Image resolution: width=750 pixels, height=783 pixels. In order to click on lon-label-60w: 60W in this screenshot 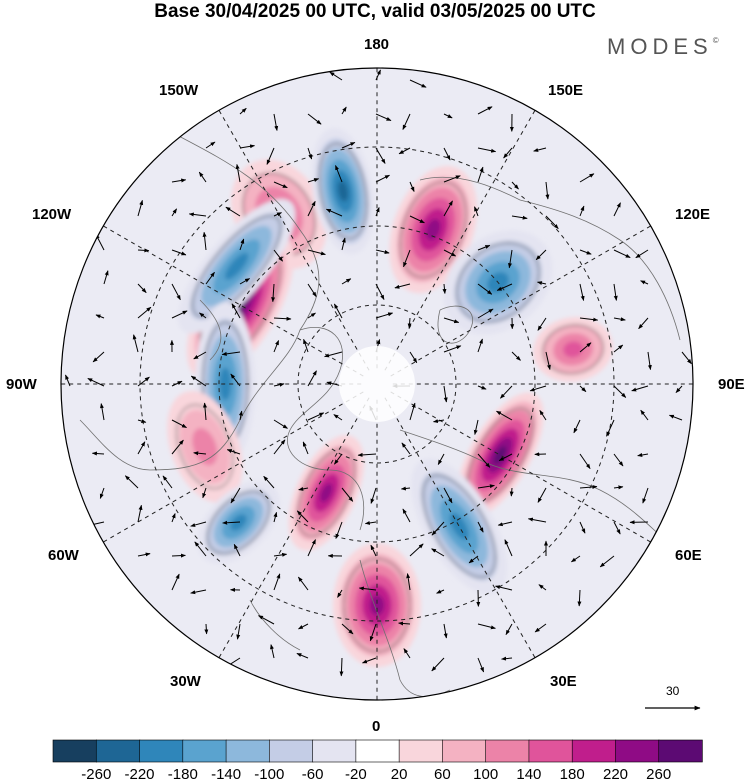, I will do `click(63, 555)`.